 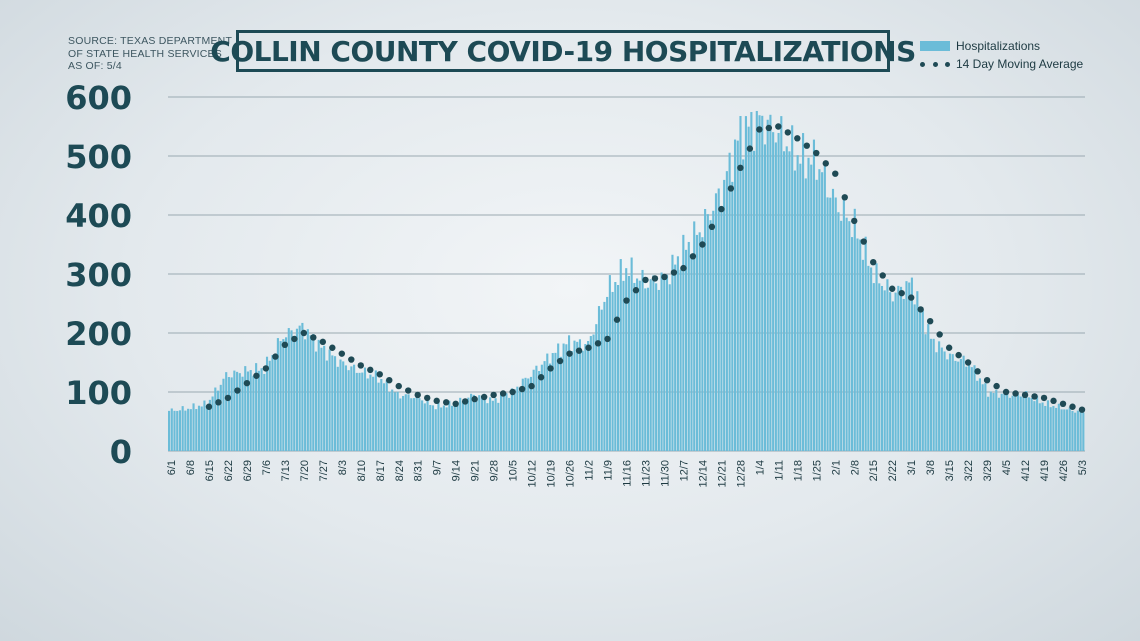 What do you see at coordinates (457, 470) in the screenshot?
I see `x-tick-label: 9/14` at bounding box center [457, 470].